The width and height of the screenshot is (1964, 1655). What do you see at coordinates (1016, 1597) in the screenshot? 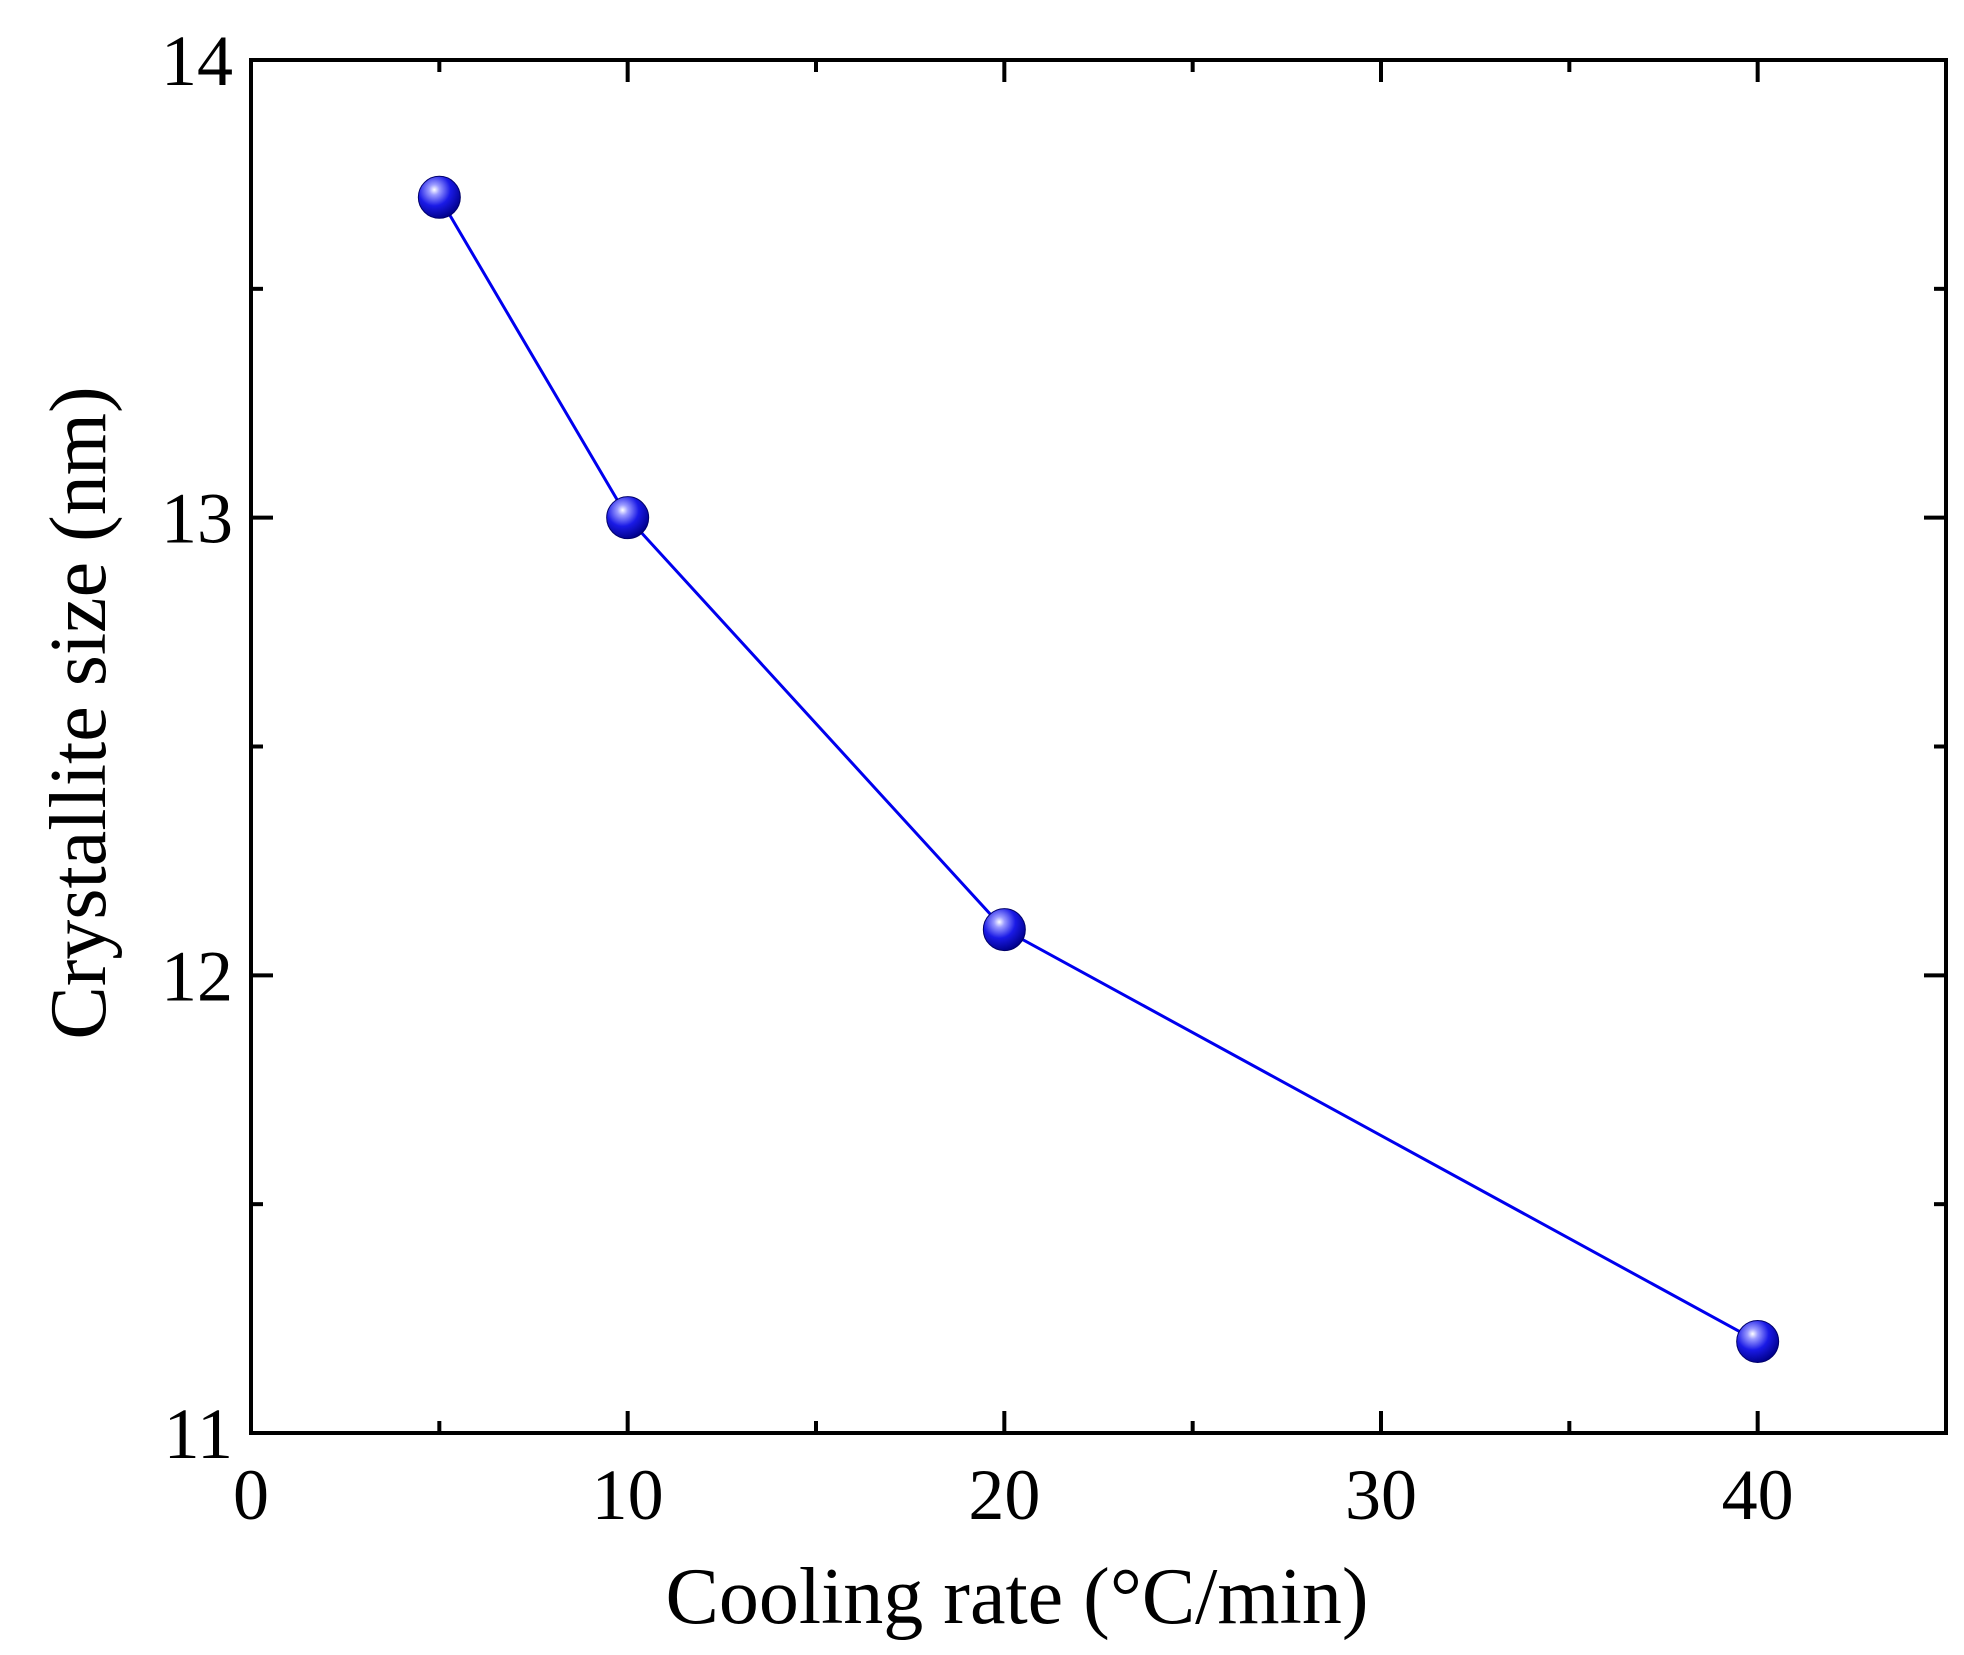
I see `x-axis-title: Cooling rate (°C/min)` at bounding box center [1016, 1597].